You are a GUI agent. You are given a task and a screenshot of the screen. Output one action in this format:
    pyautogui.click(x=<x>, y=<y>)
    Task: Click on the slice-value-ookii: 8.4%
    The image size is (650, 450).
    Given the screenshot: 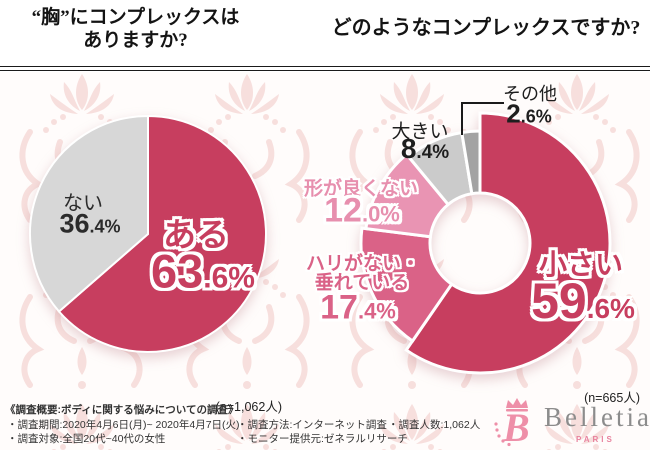 What is the action you would take?
    pyautogui.click(x=425, y=148)
    